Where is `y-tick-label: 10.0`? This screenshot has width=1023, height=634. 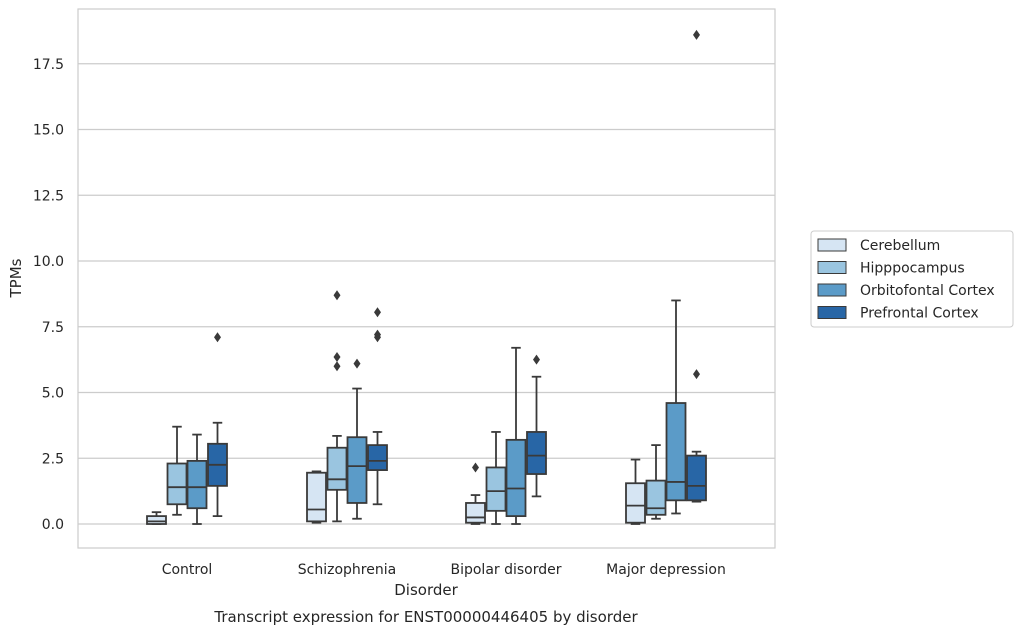
y-tick-label: 10.0 is located at coordinates (48, 262).